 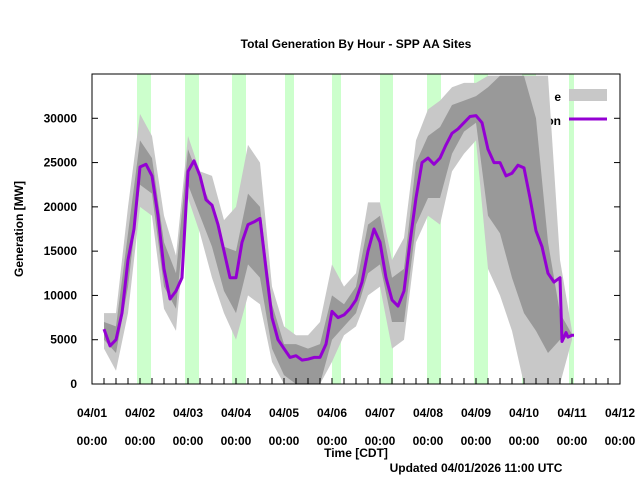 What do you see at coordinates (557, 97) in the screenshot?
I see `legend-label-band: e` at bounding box center [557, 97].